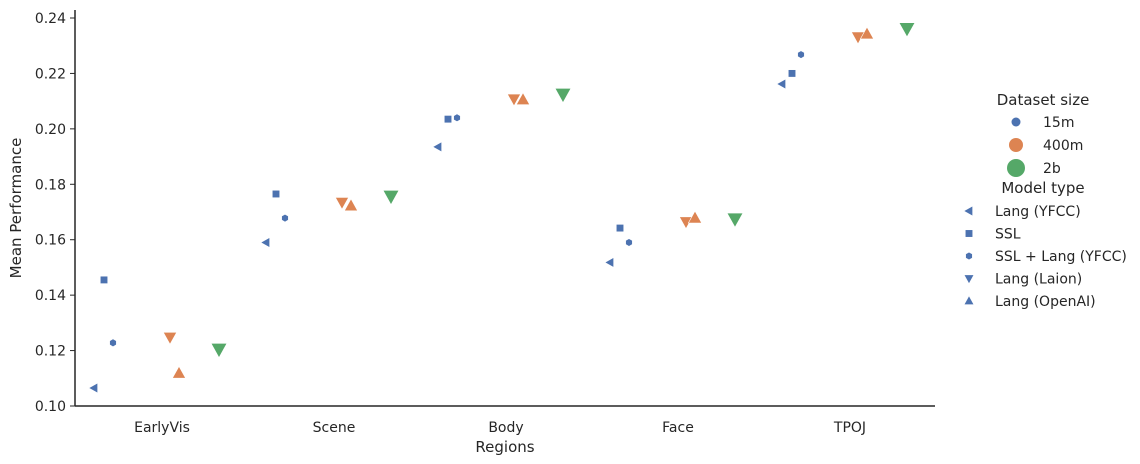 The height and width of the screenshot is (464, 1140). I want to click on x-tick-label-tpoj: TPOJ, so click(849, 428).